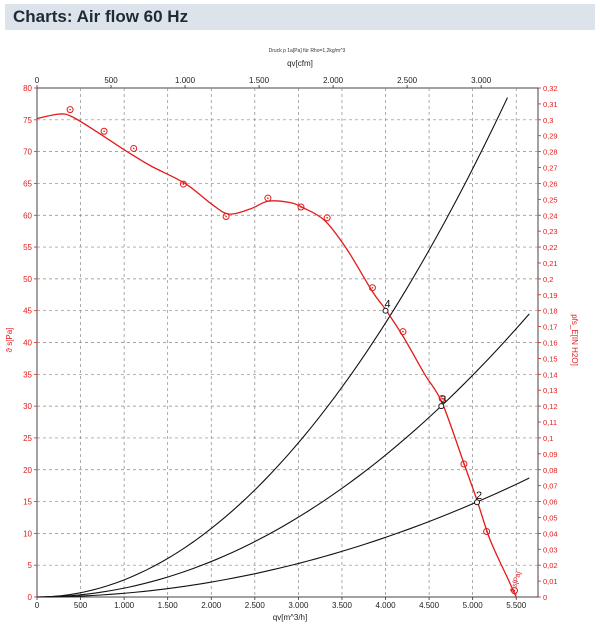  Describe the element at coordinates (550, 311) in the screenshot. I see `y-right-tick-label: 0,18` at that location.